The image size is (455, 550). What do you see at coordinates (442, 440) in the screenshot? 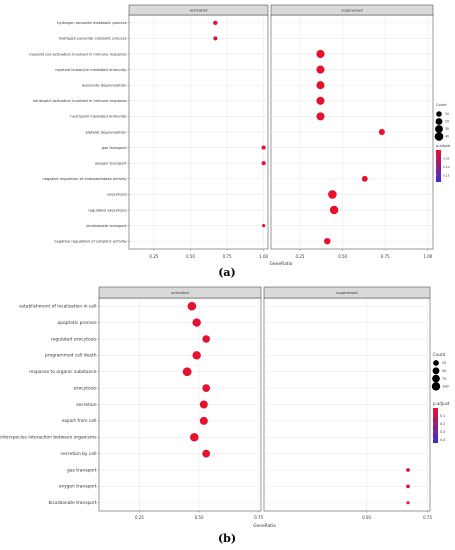
I see `colorbar-tick-label: 0.4` at bounding box center [442, 440].